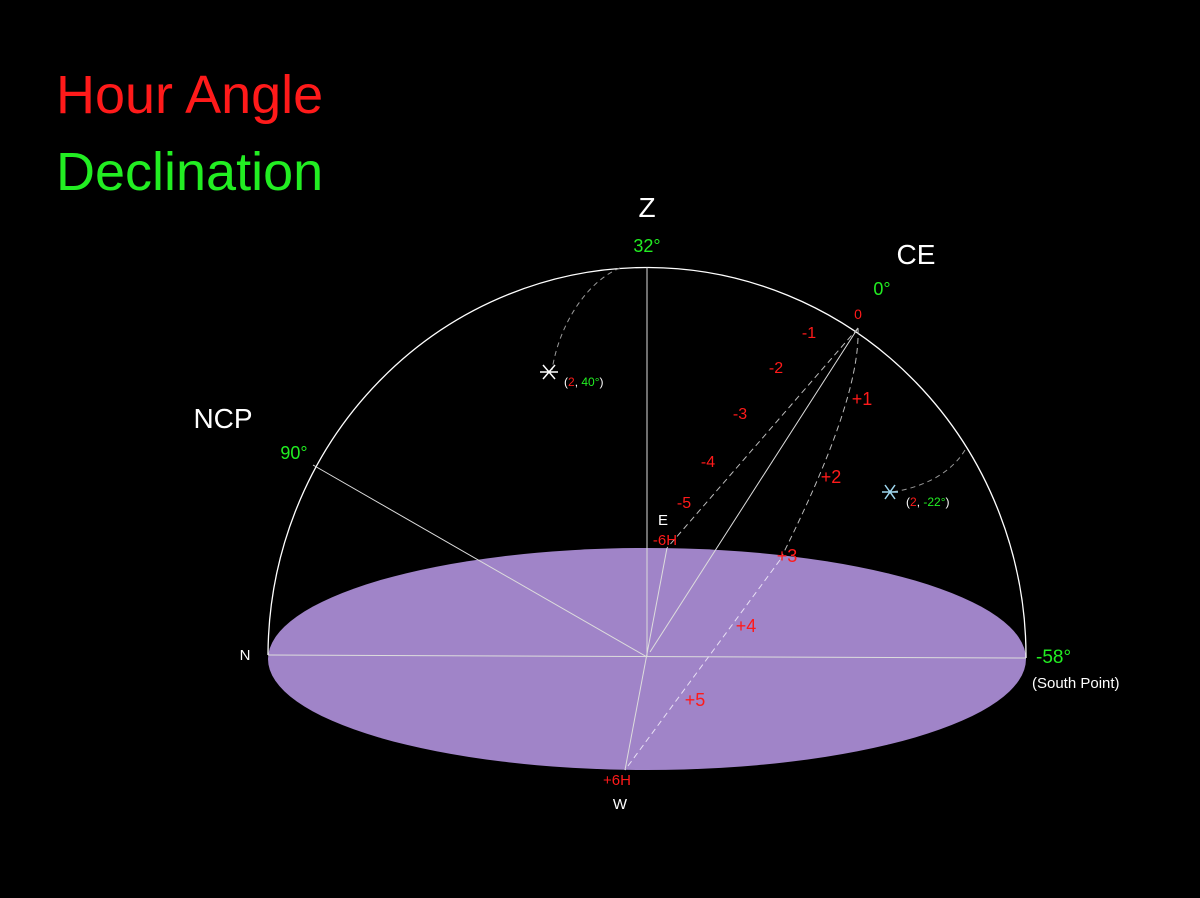 The height and width of the screenshot is (898, 1200). What do you see at coordinates (746, 626) in the screenshot?
I see `hour-label: +4` at bounding box center [746, 626].